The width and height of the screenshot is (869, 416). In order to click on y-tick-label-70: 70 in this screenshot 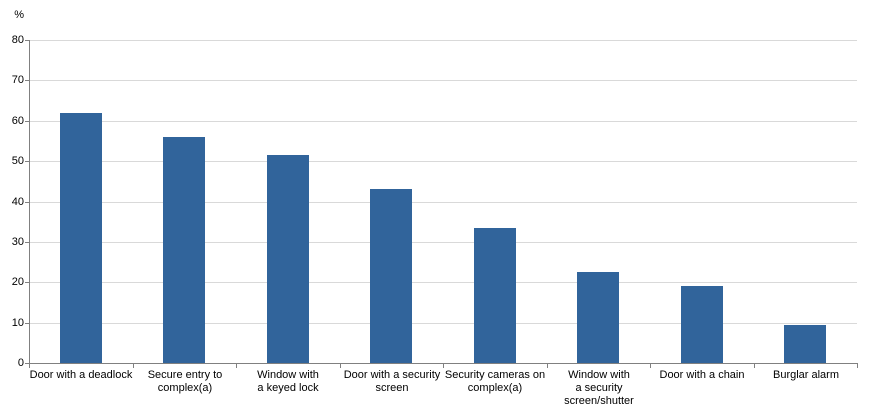, I will do `click(17, 80)`.